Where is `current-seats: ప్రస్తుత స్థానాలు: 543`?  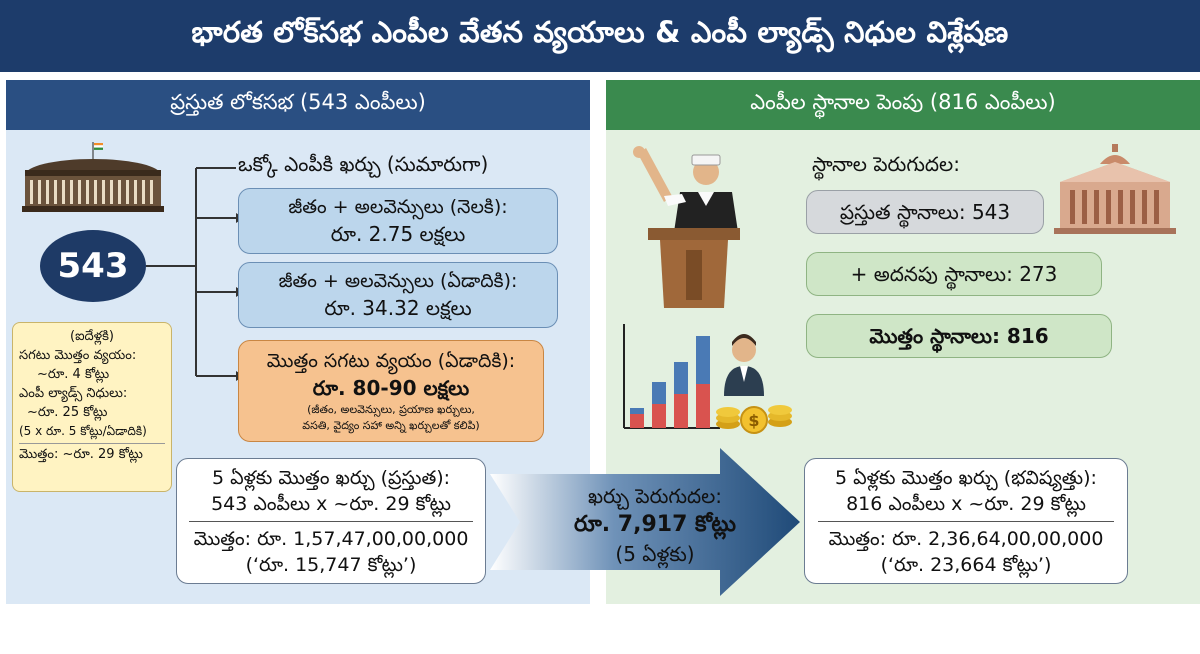 current-seats: ప్రస్తుత స్థానాలు: 543 is located at coordinates (925, 212).